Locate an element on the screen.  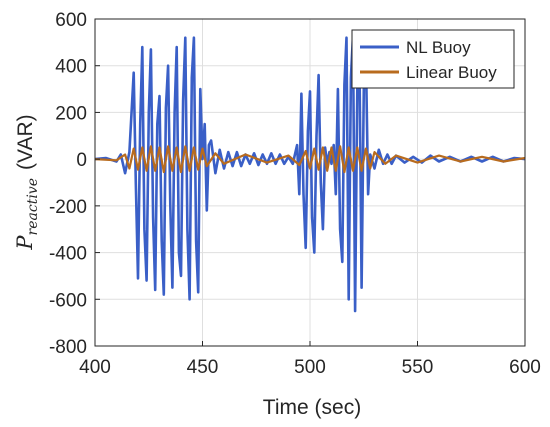
x-tick-label: 450 is located at coordinates (203, 367).